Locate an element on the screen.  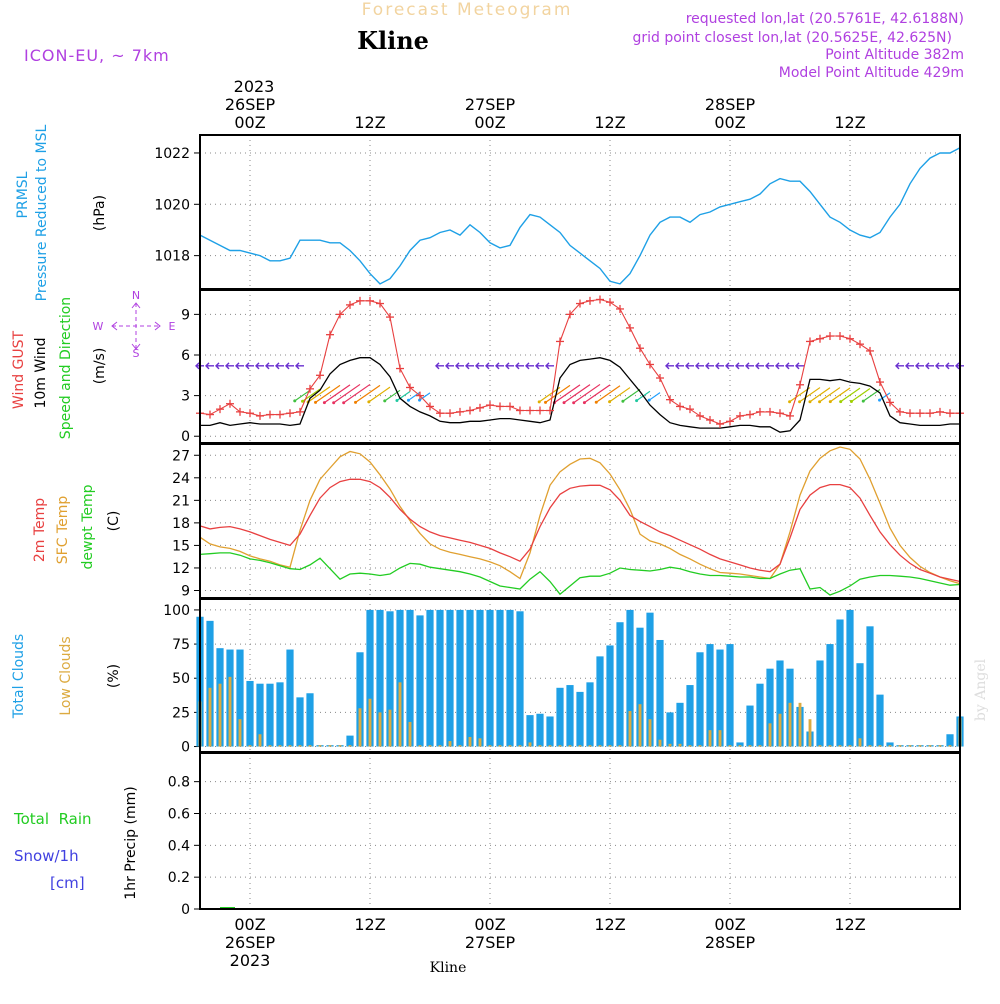
location-title: Kline is located at coordinates (393, 40).